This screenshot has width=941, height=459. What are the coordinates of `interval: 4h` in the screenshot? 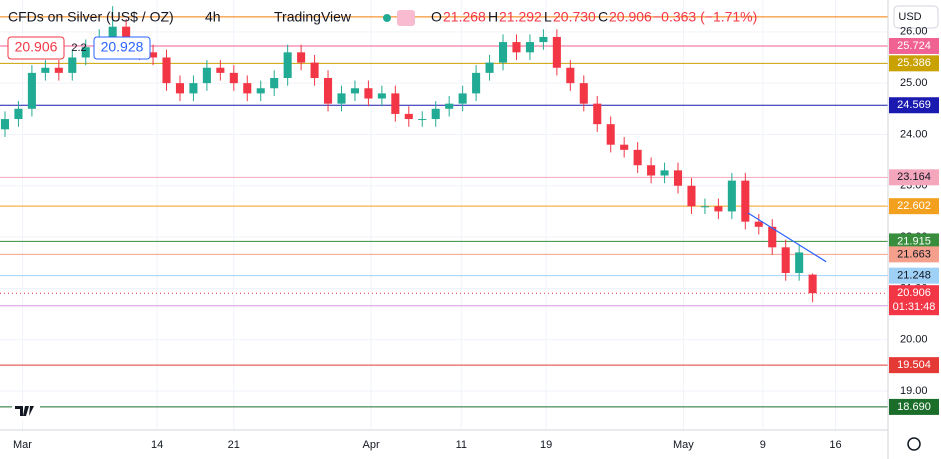 It's located at (213, 17).